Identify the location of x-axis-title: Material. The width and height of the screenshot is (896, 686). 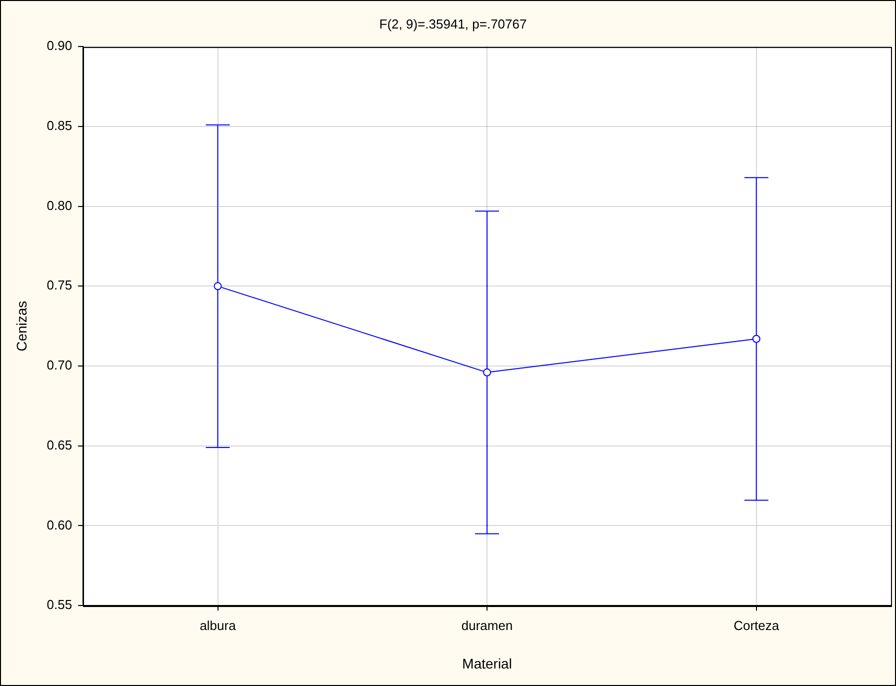
(487, 663).